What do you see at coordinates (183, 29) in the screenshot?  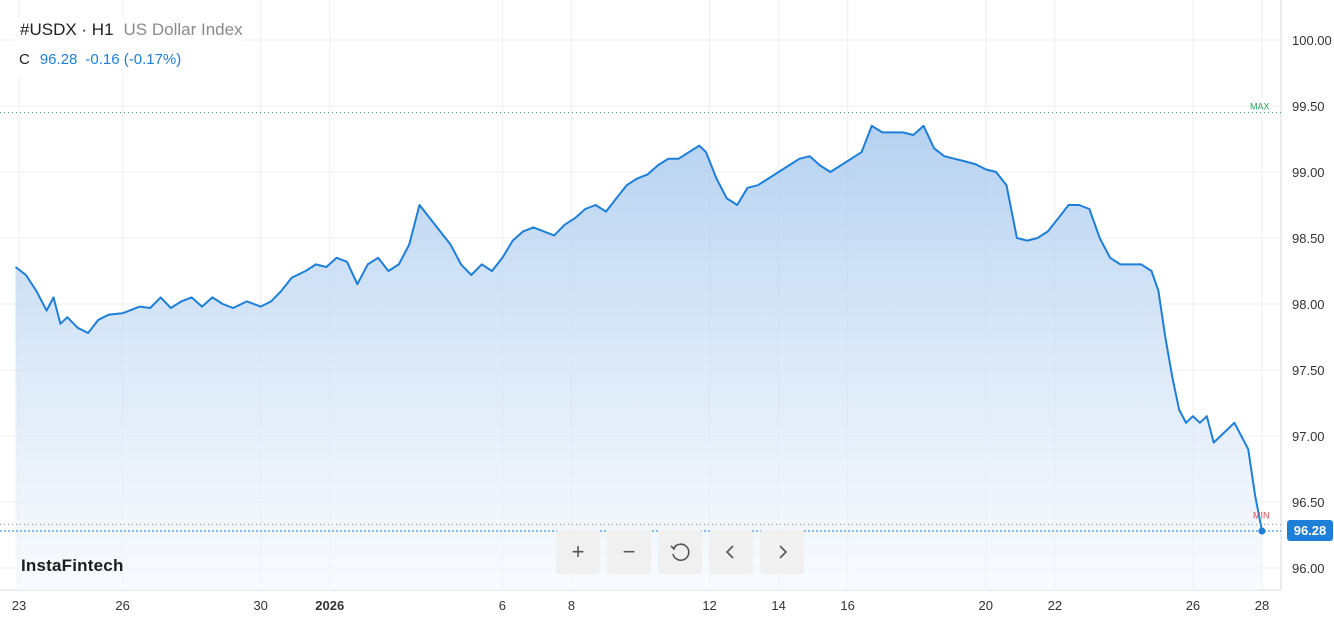 I see `instrument-name: US Dollar Index` at bounding box center [183, 29].